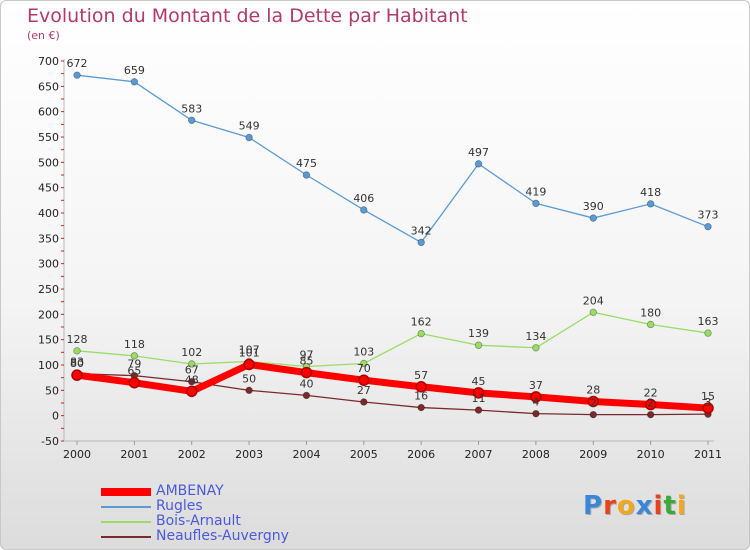 The width and height of the screenshot is (750, 550). What do you see at coordinates (670, 506) in the screenshot?
I see `logo-letter: t` at bounding box center [670, 506].